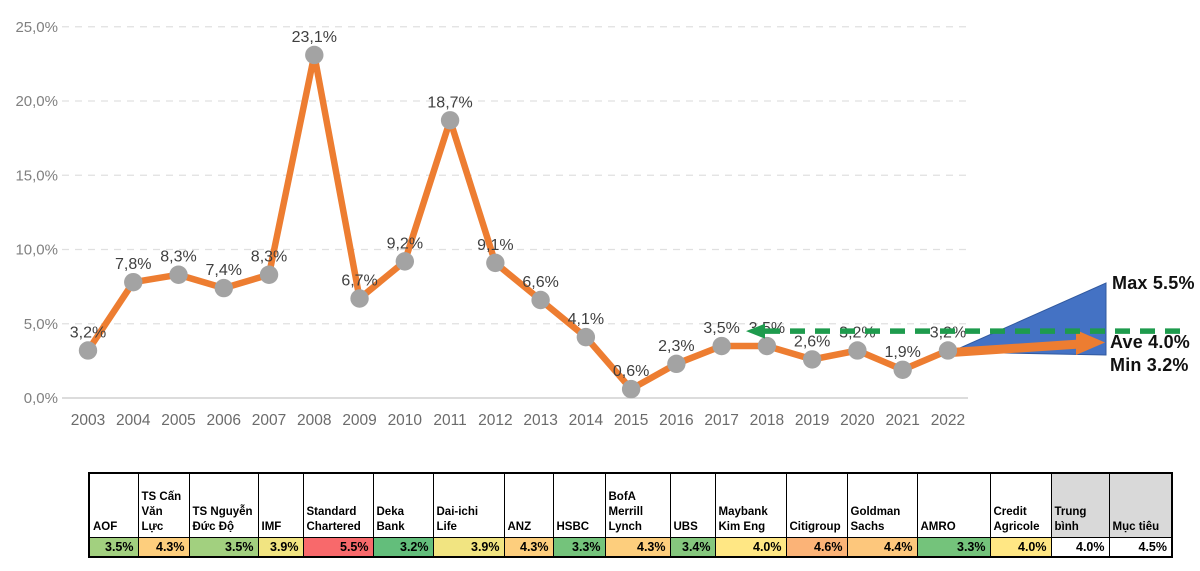  I want to click on forecast-header-standard-chartered: Standard Chartered, so click(338, 505).